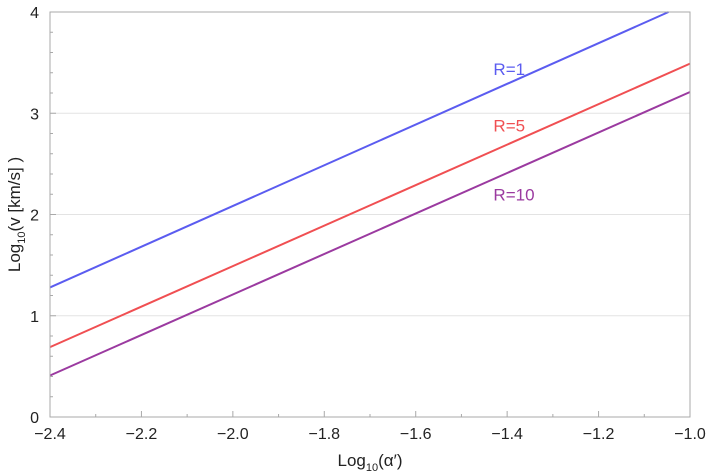 The width and height of the screenshot is (709, 474). Describe the element at coordinates (513, 194) in the screenshot. I see `series-label-R=10: R=10` at that location.